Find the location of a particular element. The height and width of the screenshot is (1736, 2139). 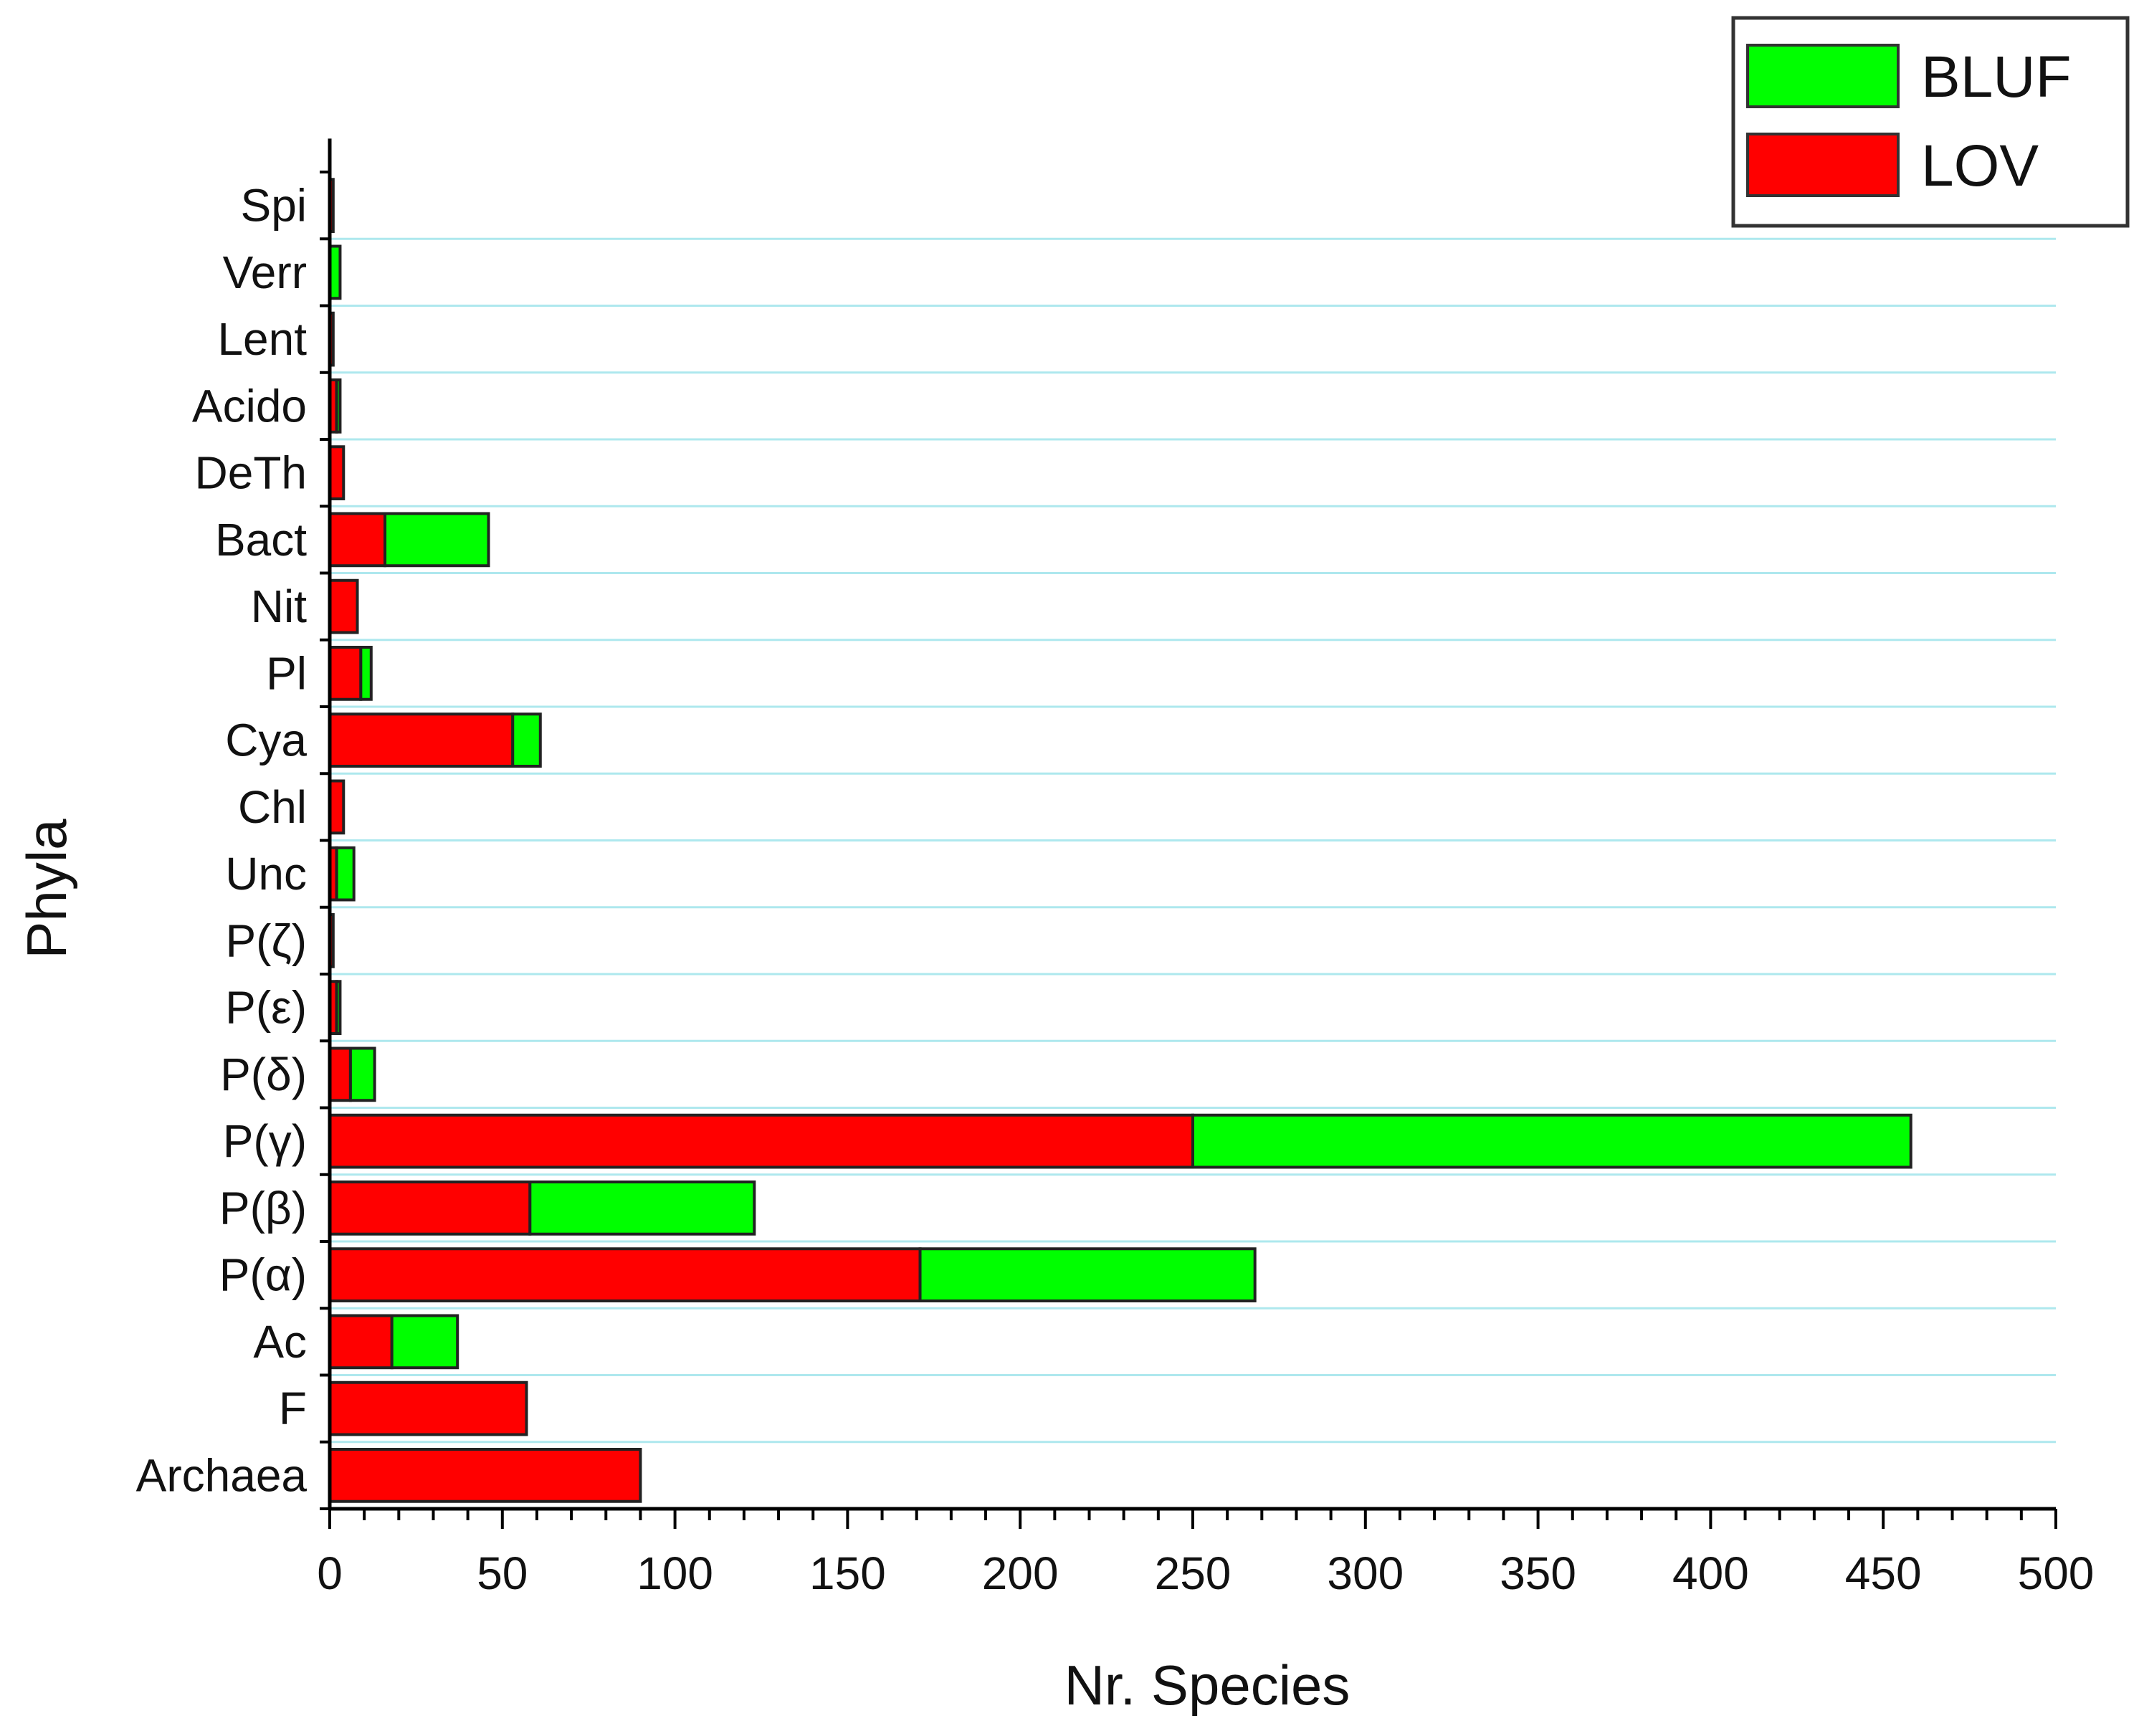

category-label: F is located at coordinates (293, 1408).